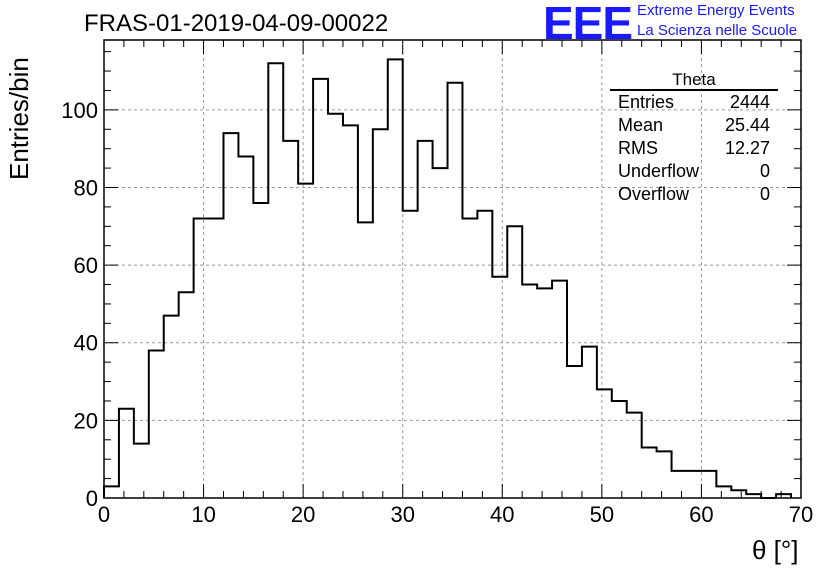 The image size is (836, 572). What do you see at coordinates (659, 171) in the screenshot?
I see `stats-label: Underflow` at bounding box center [659, 171].